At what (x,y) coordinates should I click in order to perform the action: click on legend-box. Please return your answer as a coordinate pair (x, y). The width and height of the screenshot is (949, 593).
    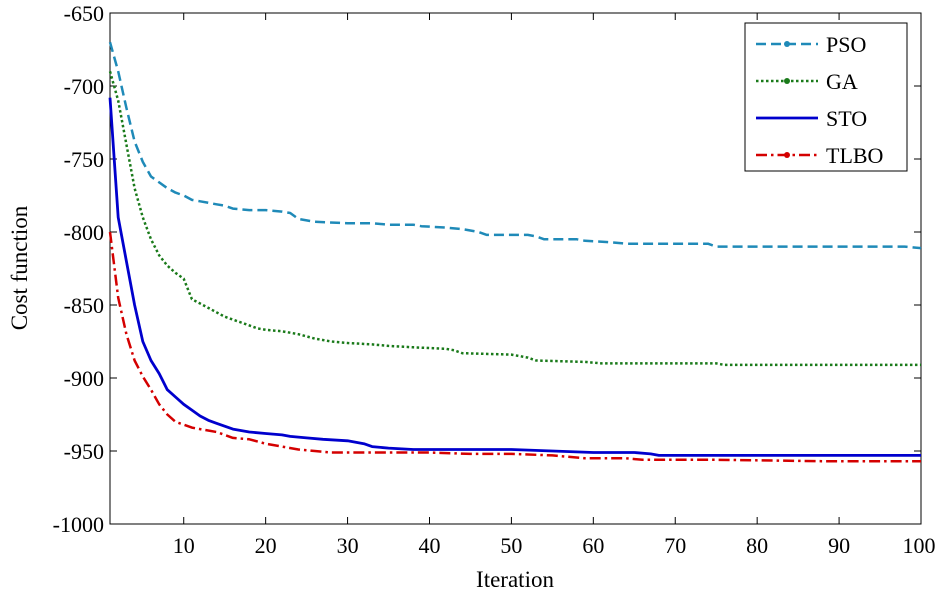
    Looking at the image, I should click on (826, 97).